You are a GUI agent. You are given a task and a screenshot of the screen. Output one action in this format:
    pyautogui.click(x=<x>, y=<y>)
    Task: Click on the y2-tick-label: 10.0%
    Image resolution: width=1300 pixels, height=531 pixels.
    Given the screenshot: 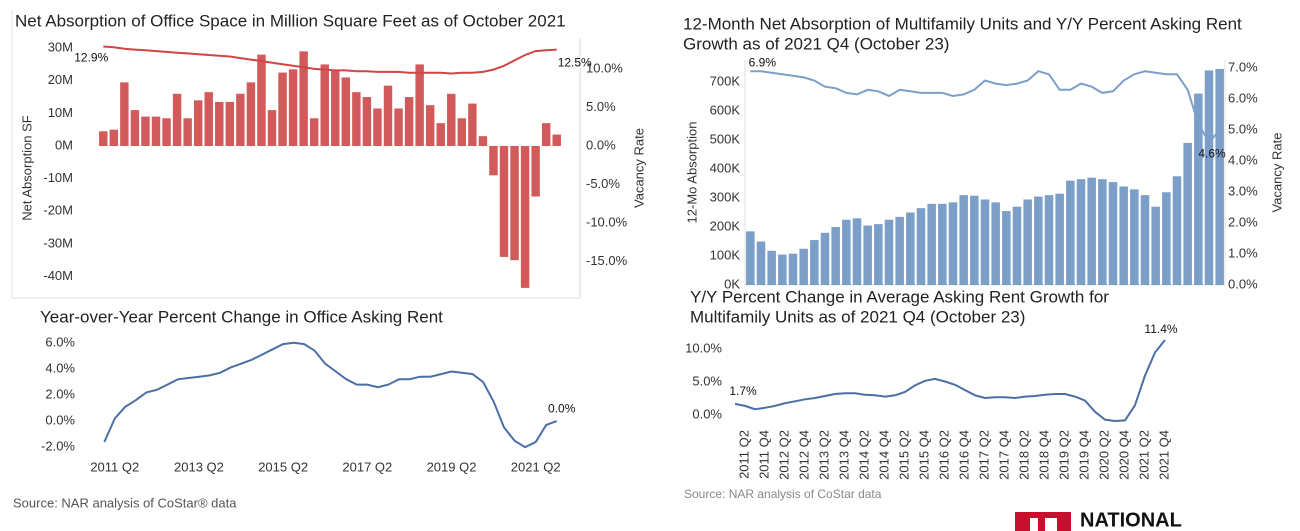 What is the action you would take?
    pyautogui.click(x=604, y=67)
    